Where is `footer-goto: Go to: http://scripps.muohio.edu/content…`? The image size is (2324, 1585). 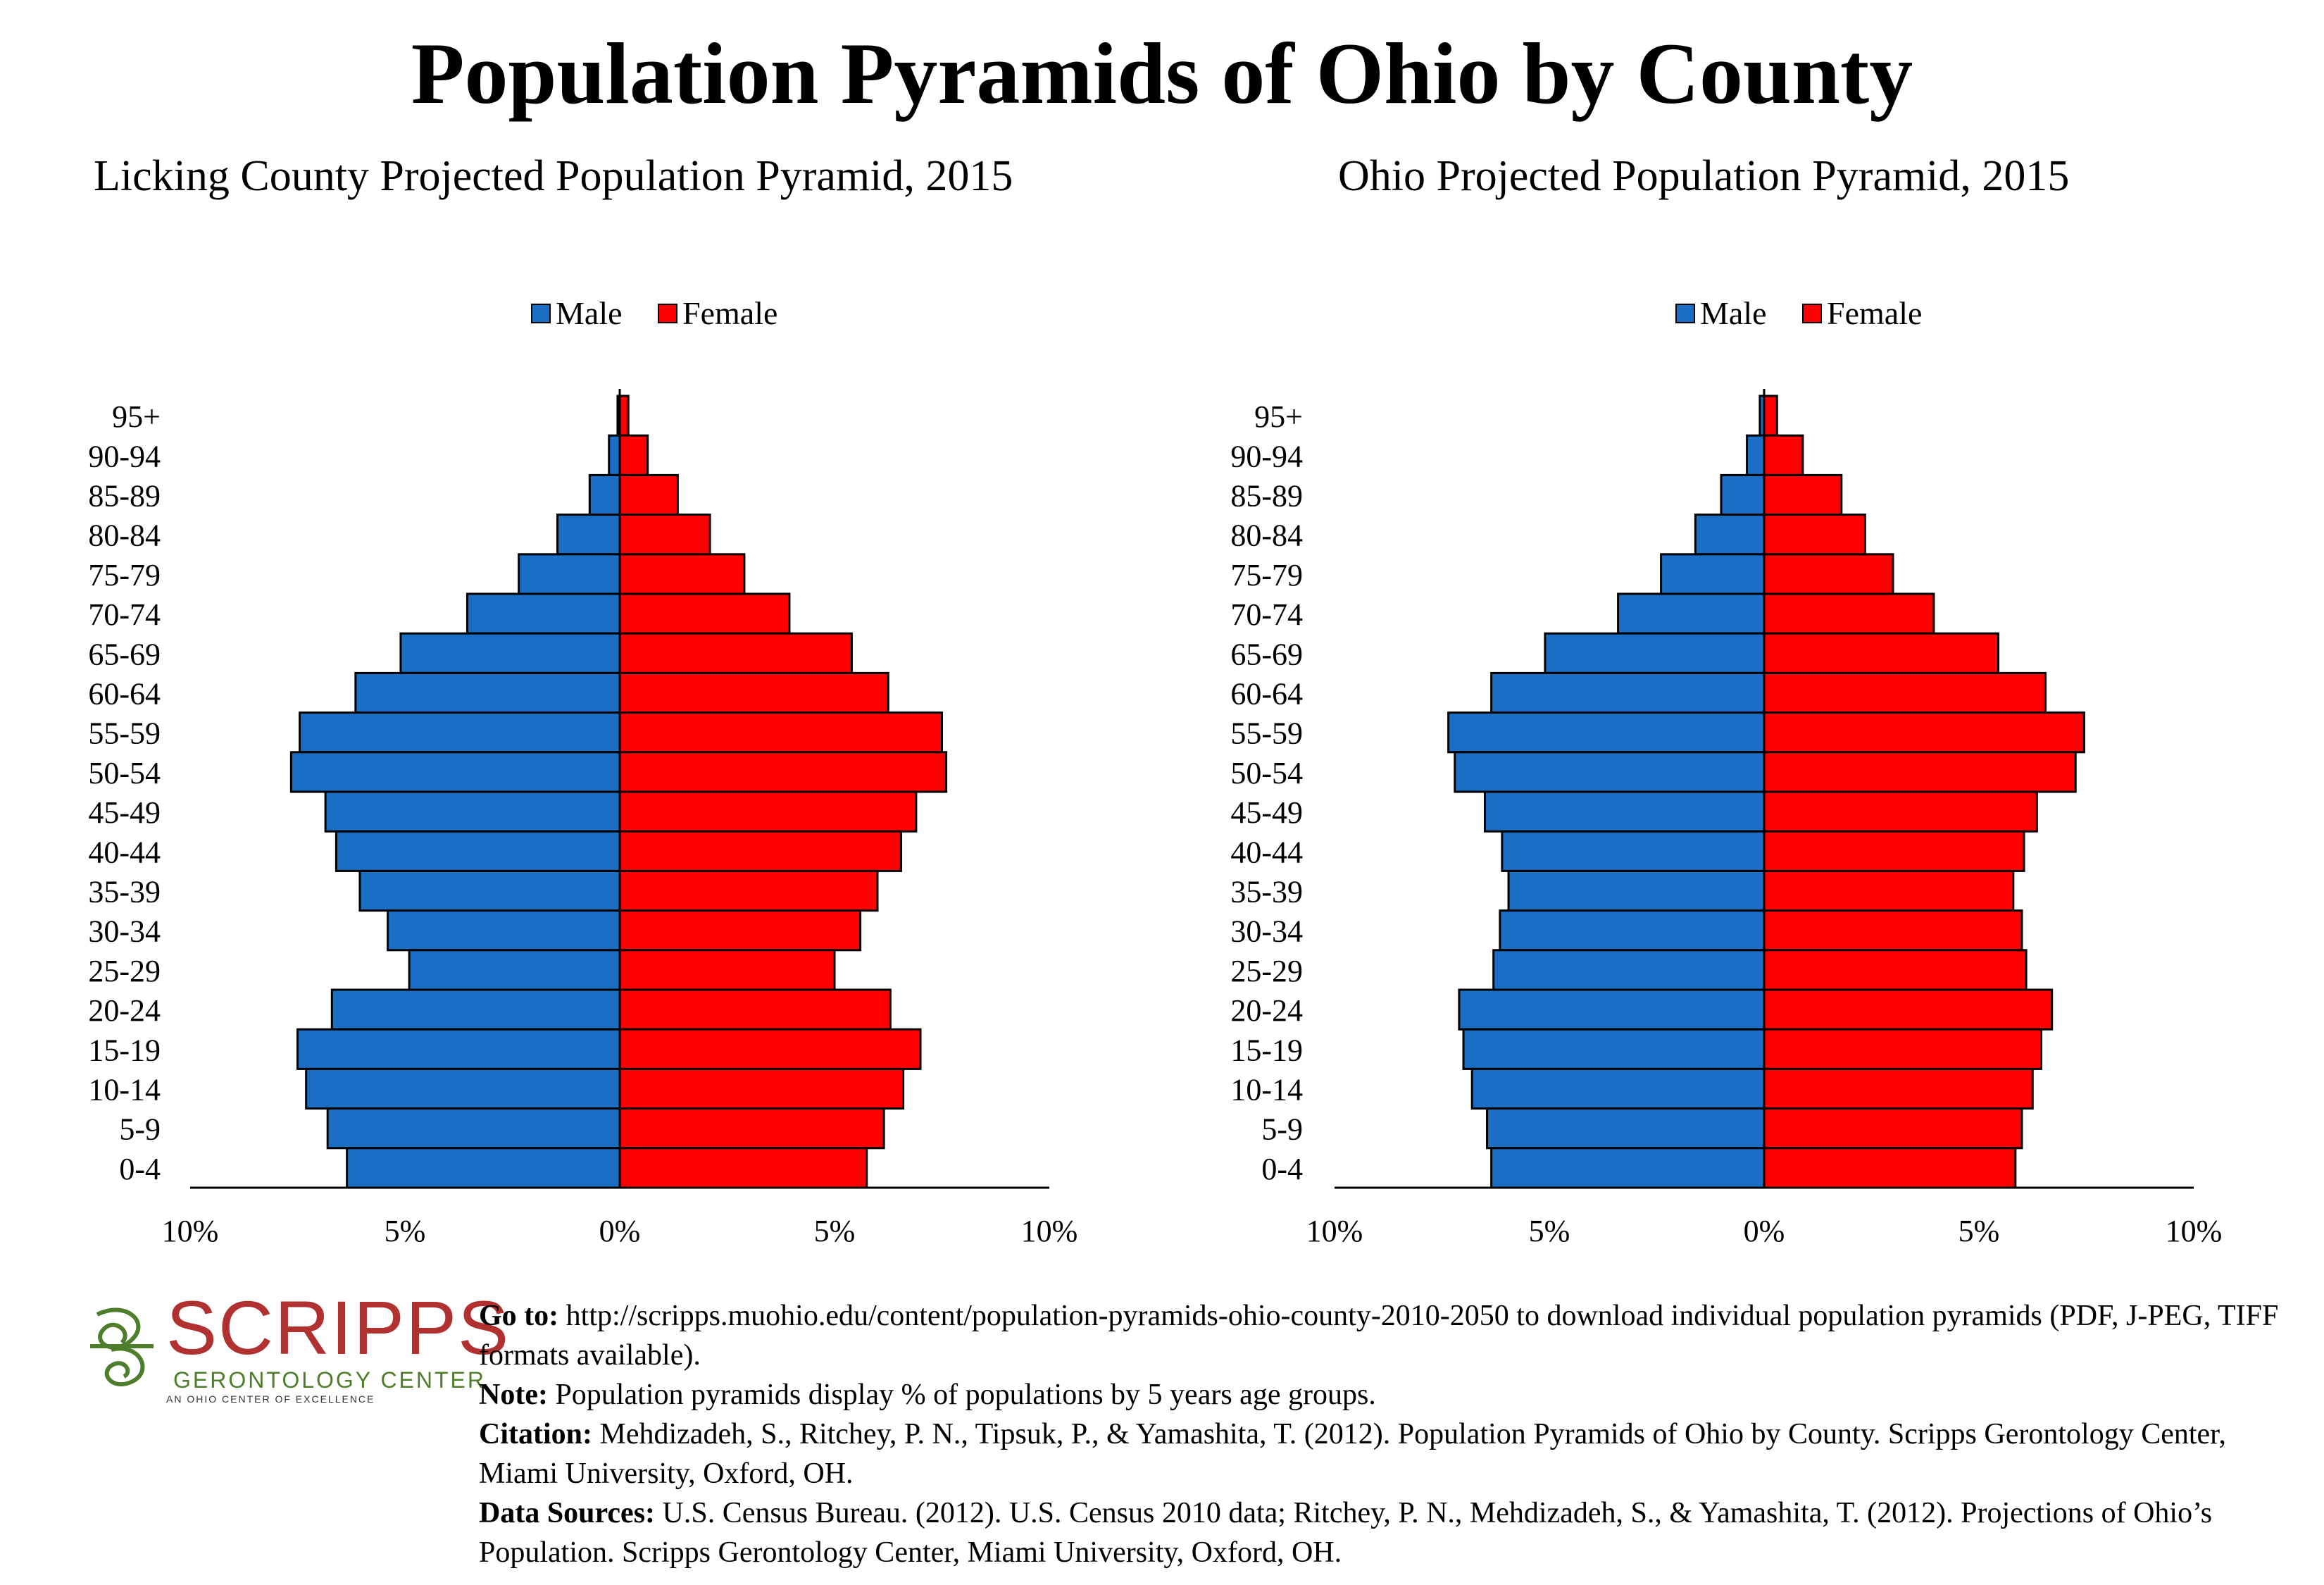 footer-goto: Go to: http://scripps.muohio.edu/content… is located at coordinates (1391, 1335).